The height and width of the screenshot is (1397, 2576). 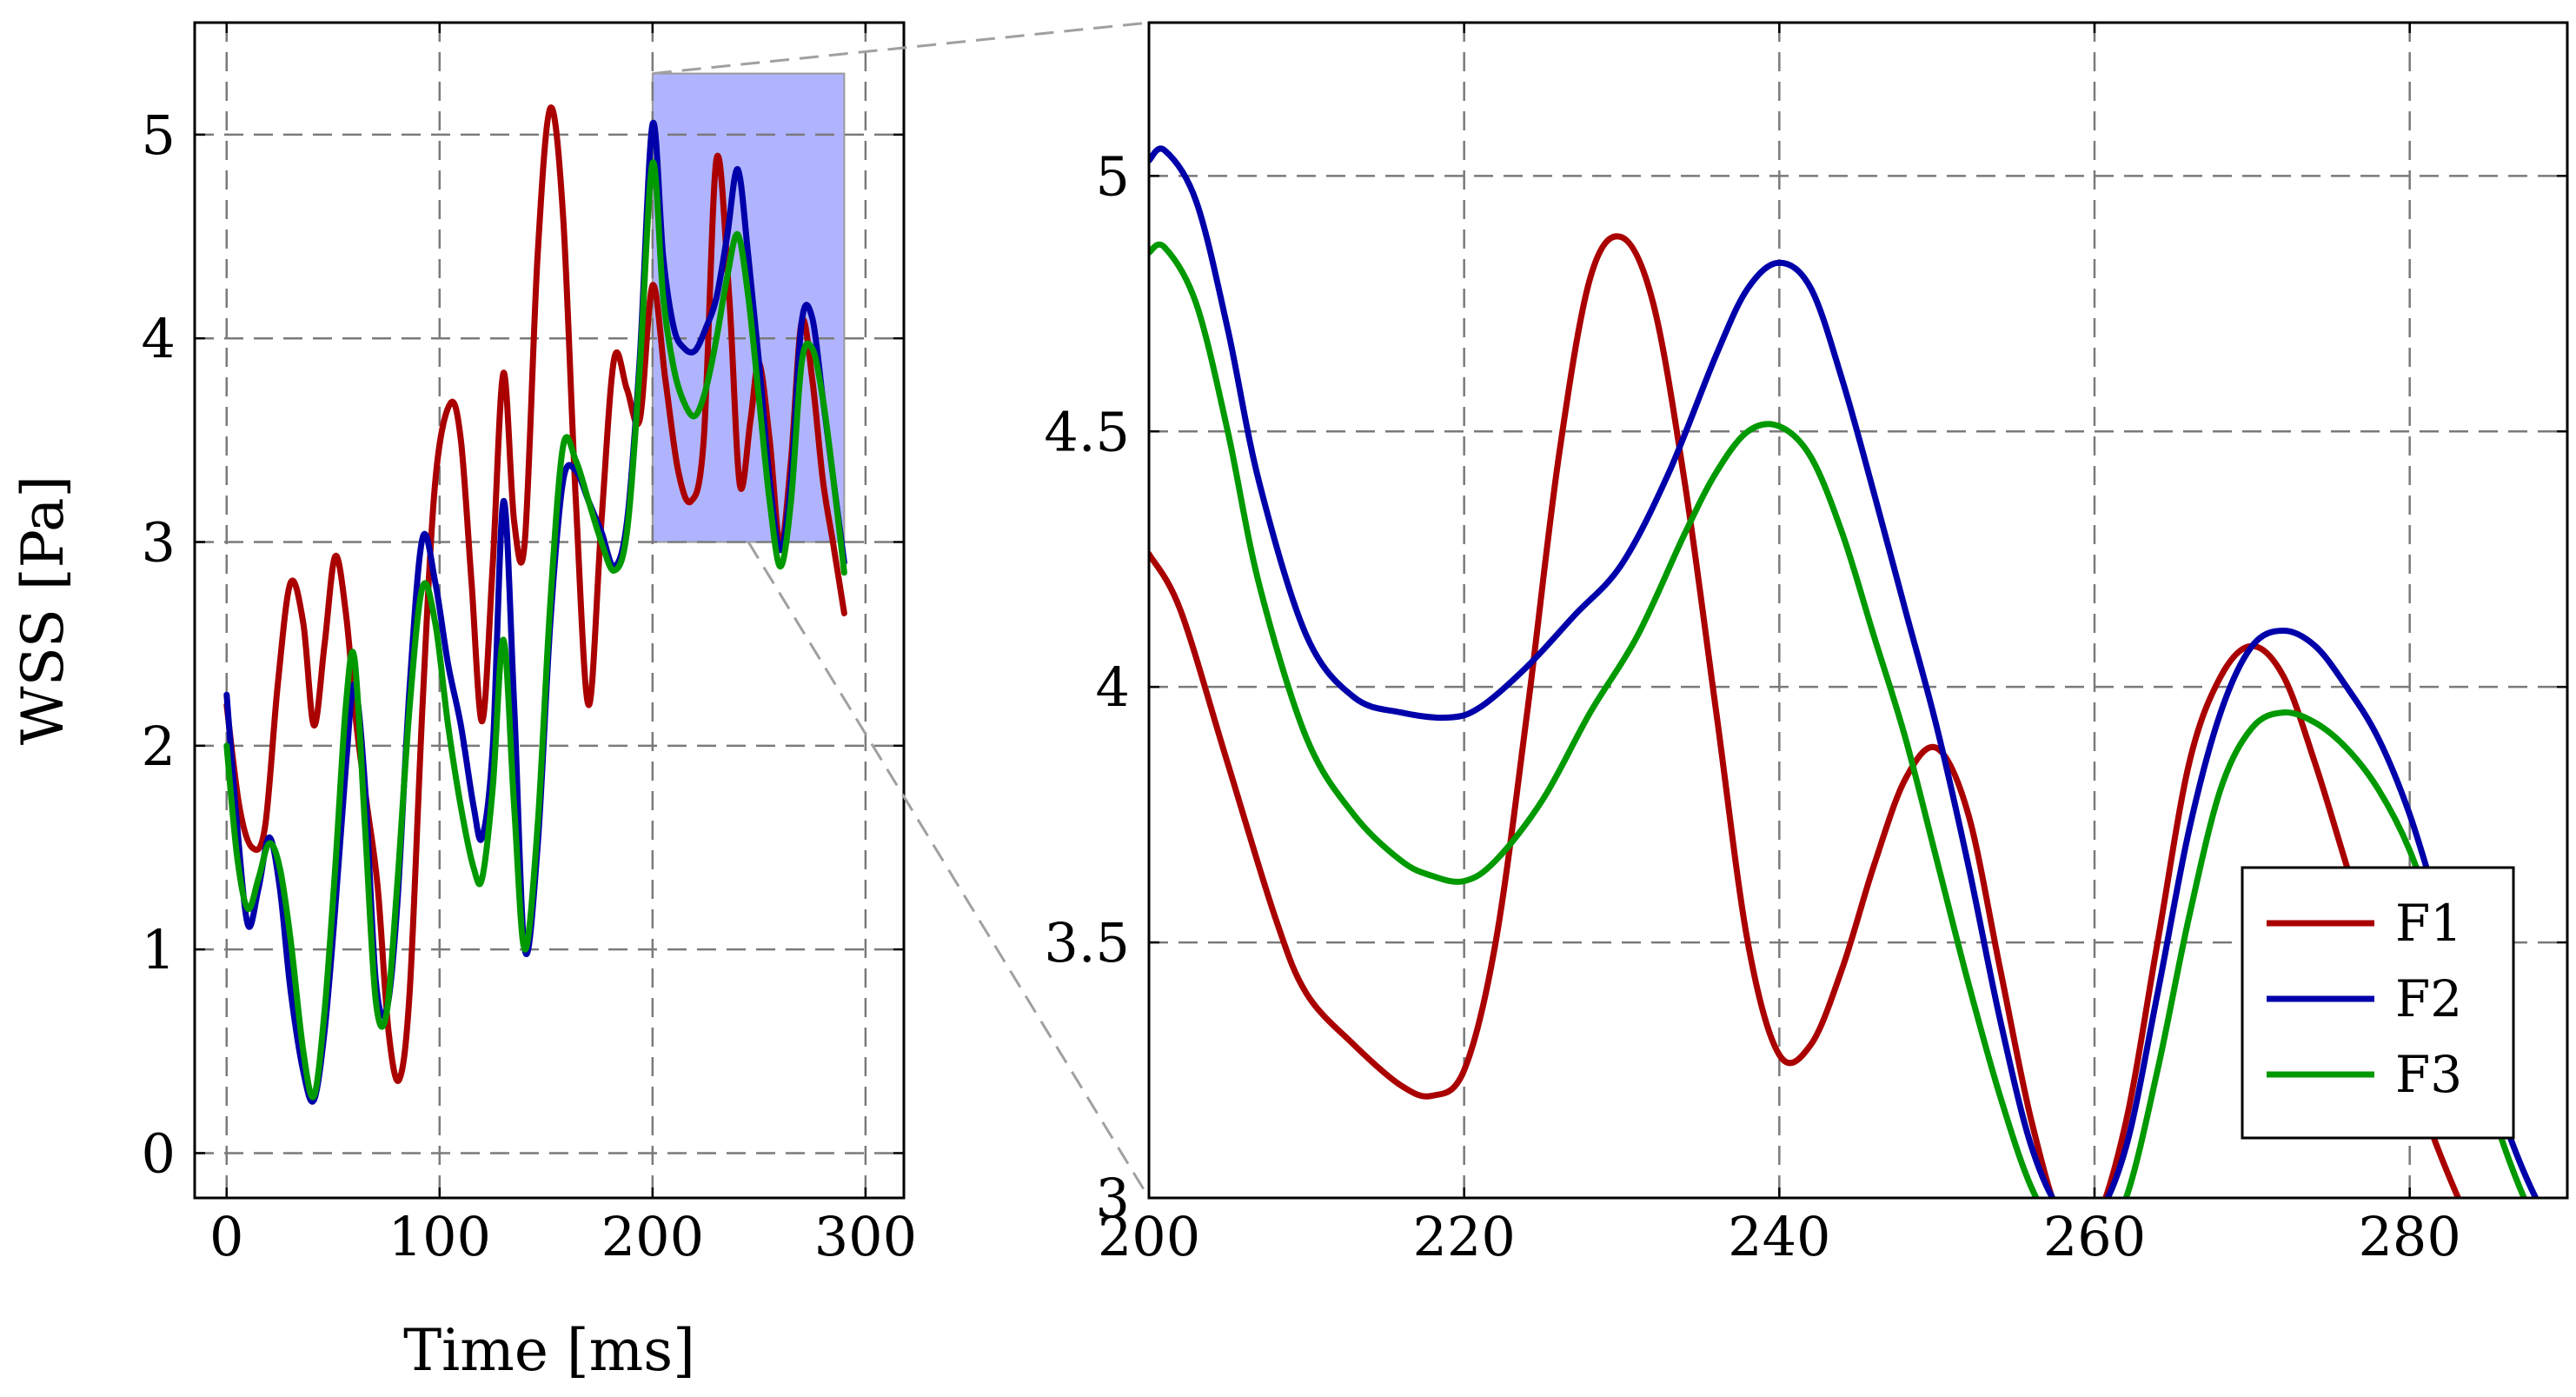 What do you see at coordinates (2428, 923) in the screenshot?
I see `legend-label-f1: F1` at bounding box center [2428, 923].